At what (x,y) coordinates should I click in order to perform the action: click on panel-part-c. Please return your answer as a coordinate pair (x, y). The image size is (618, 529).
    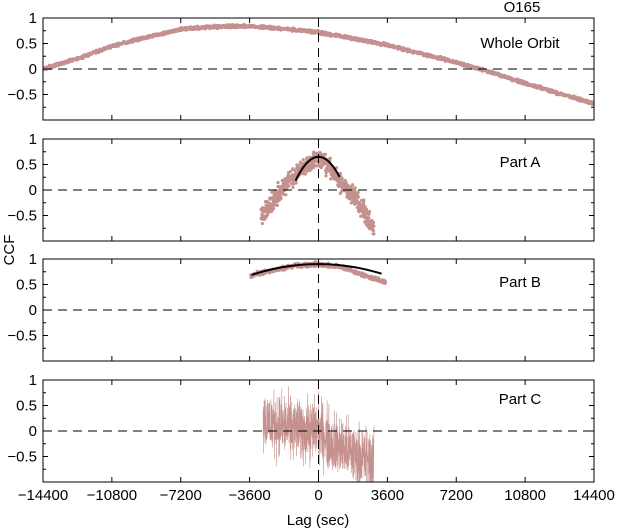
    Looking at the image, I should click on (318, 434).